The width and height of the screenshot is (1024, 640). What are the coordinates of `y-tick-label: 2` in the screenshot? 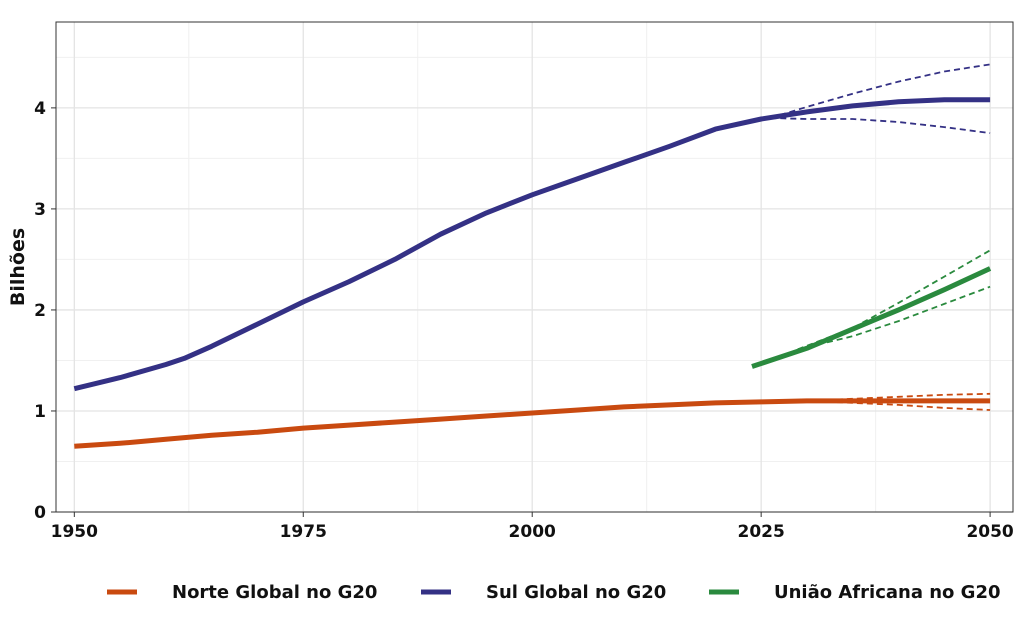 It's located at (40, 311).